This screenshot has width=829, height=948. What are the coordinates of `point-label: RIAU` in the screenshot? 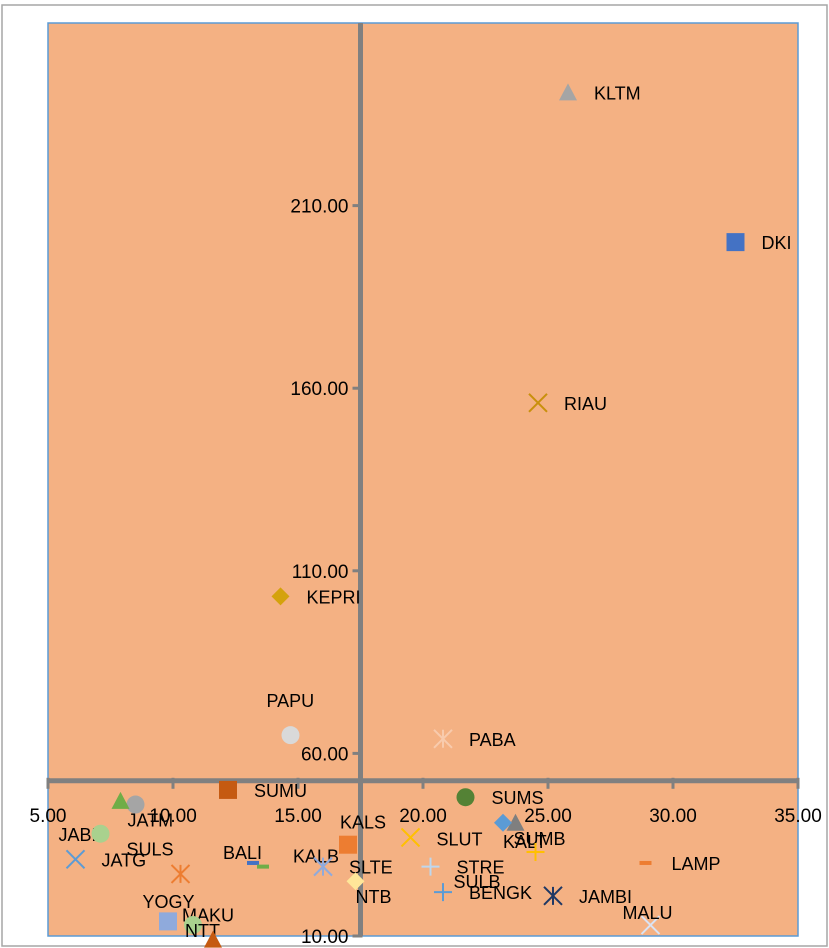 It's located at (585, 404).